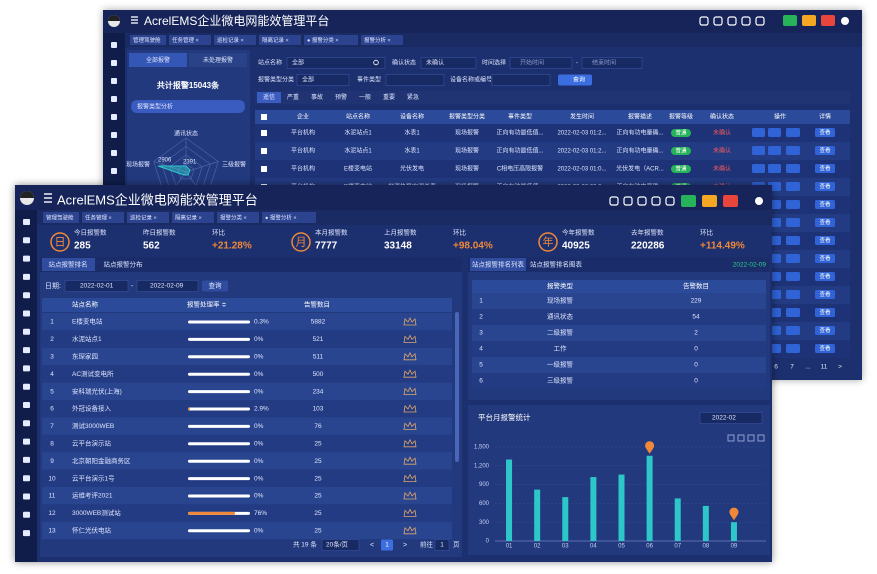 The height and width of the screenshot is (574, 877). I want to click on scrollbar, so click(457, 387).